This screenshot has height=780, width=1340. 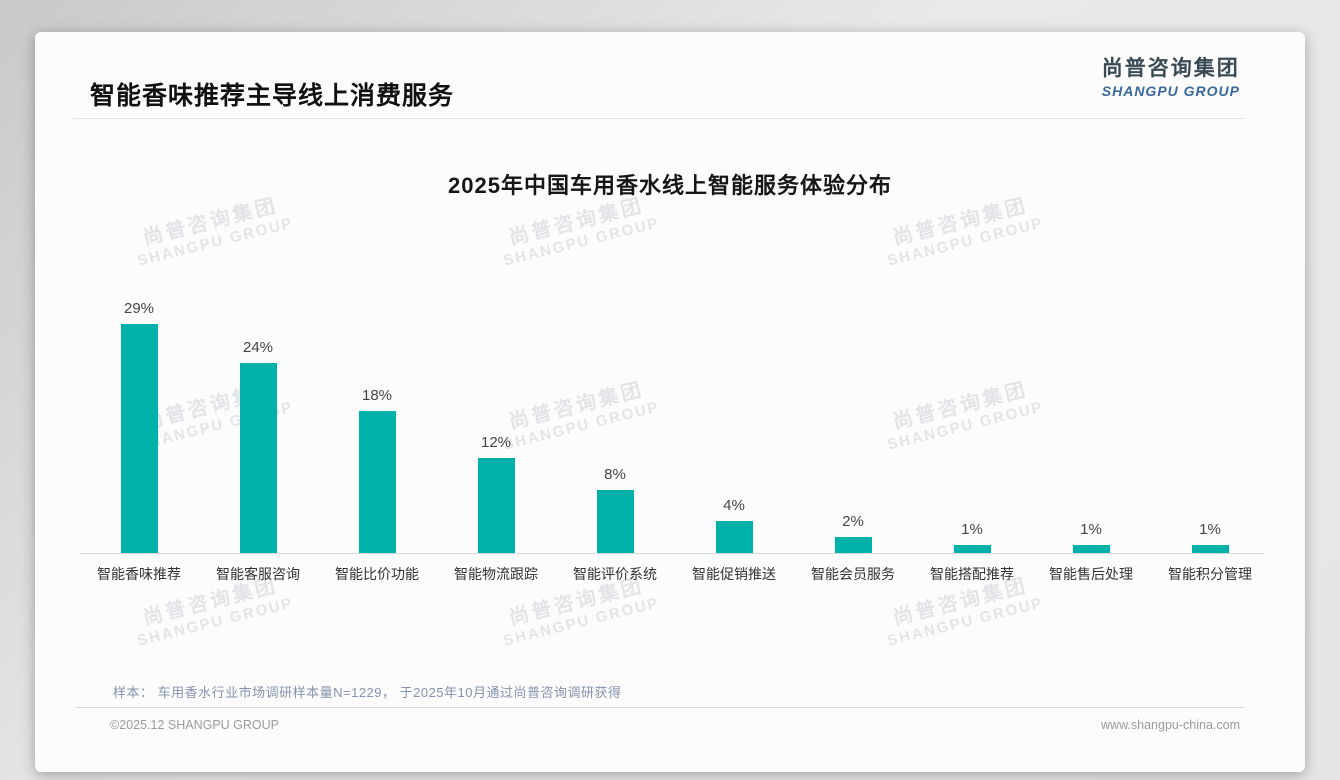 I want to click on category-label: 智能促销推送, so click(x=734, y=574).